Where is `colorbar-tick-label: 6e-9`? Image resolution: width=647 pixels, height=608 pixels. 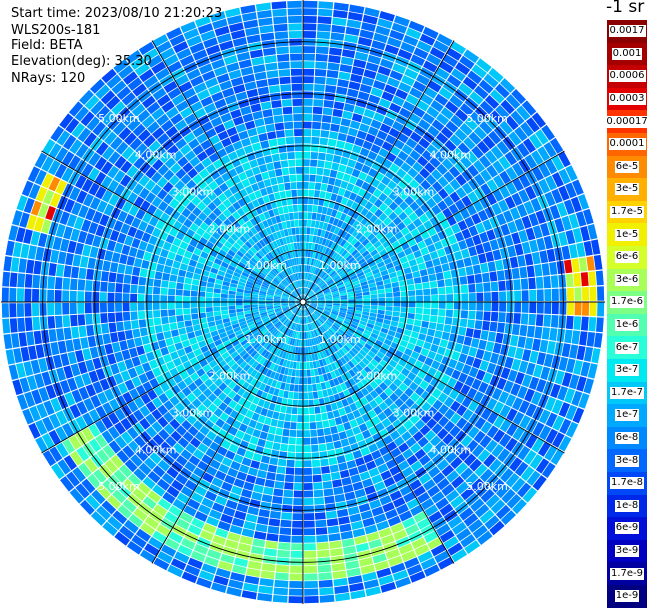
colorbar-tick-label: 6e-9 is located at coordinates (627, 528).